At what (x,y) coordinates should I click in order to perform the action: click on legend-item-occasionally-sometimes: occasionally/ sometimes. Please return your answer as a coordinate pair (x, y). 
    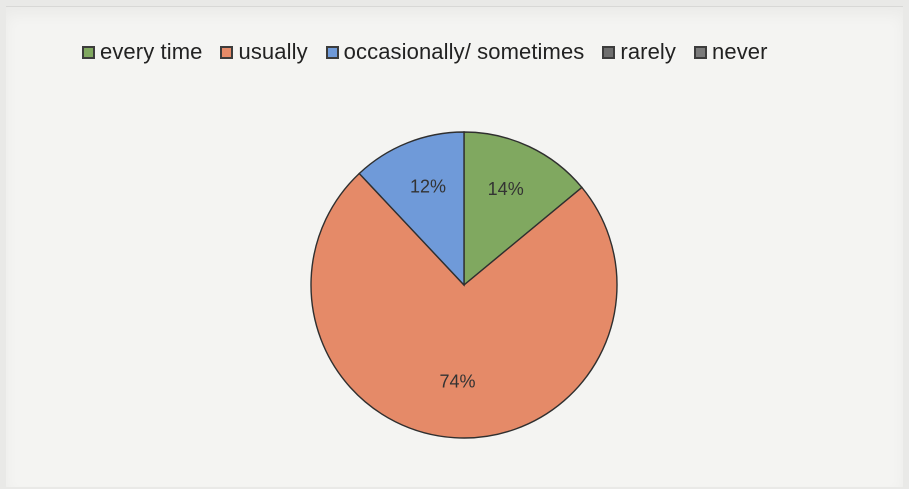
    Looking at the image, I should click on (455, 51).